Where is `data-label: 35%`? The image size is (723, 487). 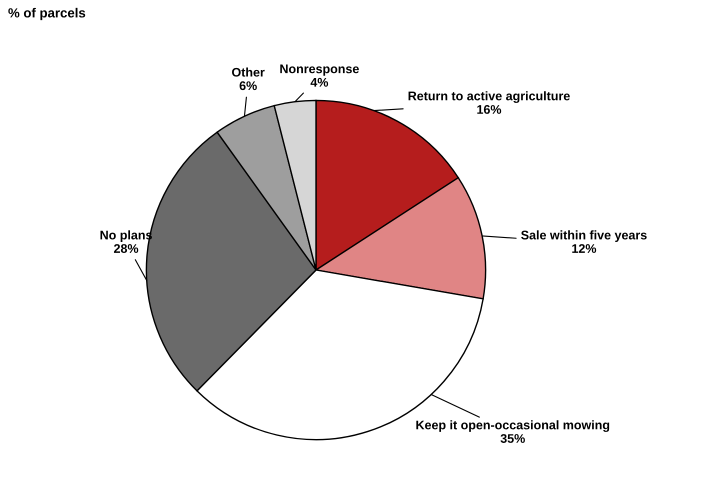 data-label: 35% is located at coordinates (512, 438).